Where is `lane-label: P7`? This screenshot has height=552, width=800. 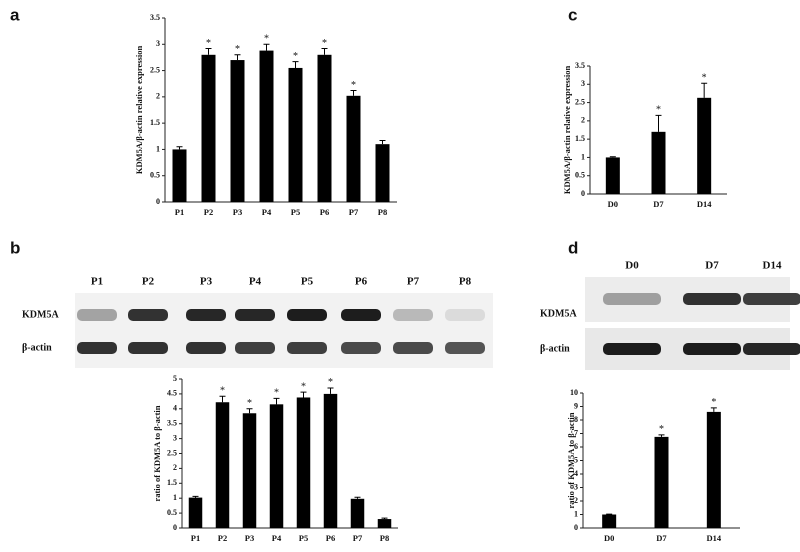 lane-label: P7 is located at coordinates (413, 282).